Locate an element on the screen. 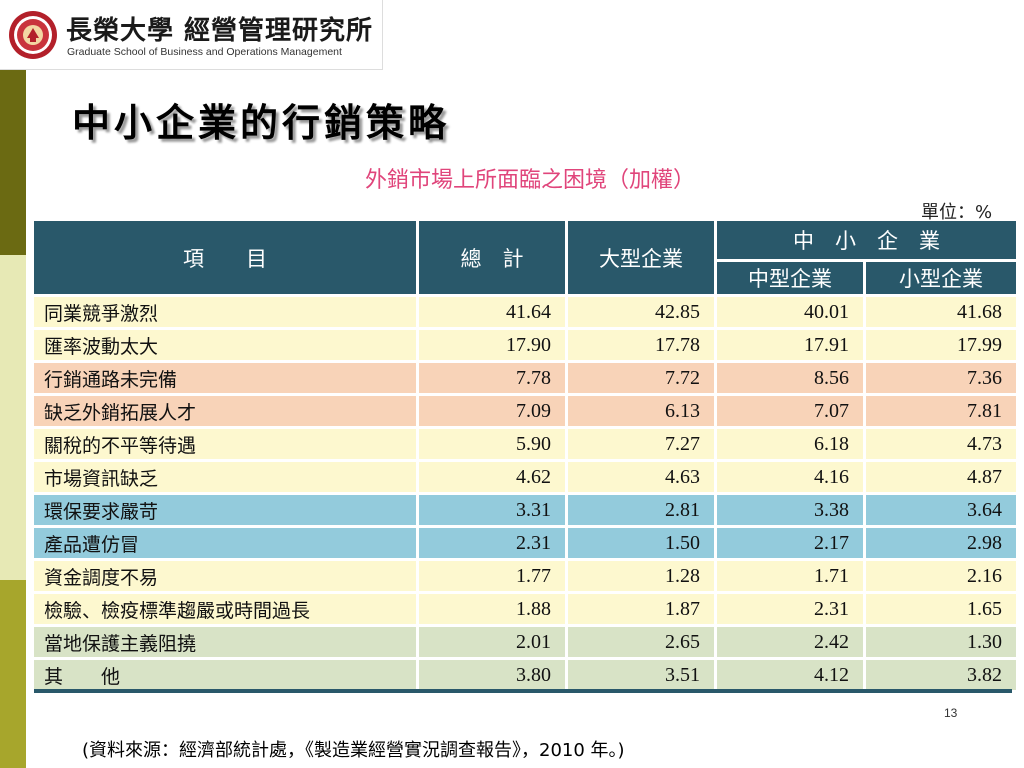 The width and height of the screenshot is (1024, 768). row-label: 產品遭仿冒 is located at coordinates (225, 543).